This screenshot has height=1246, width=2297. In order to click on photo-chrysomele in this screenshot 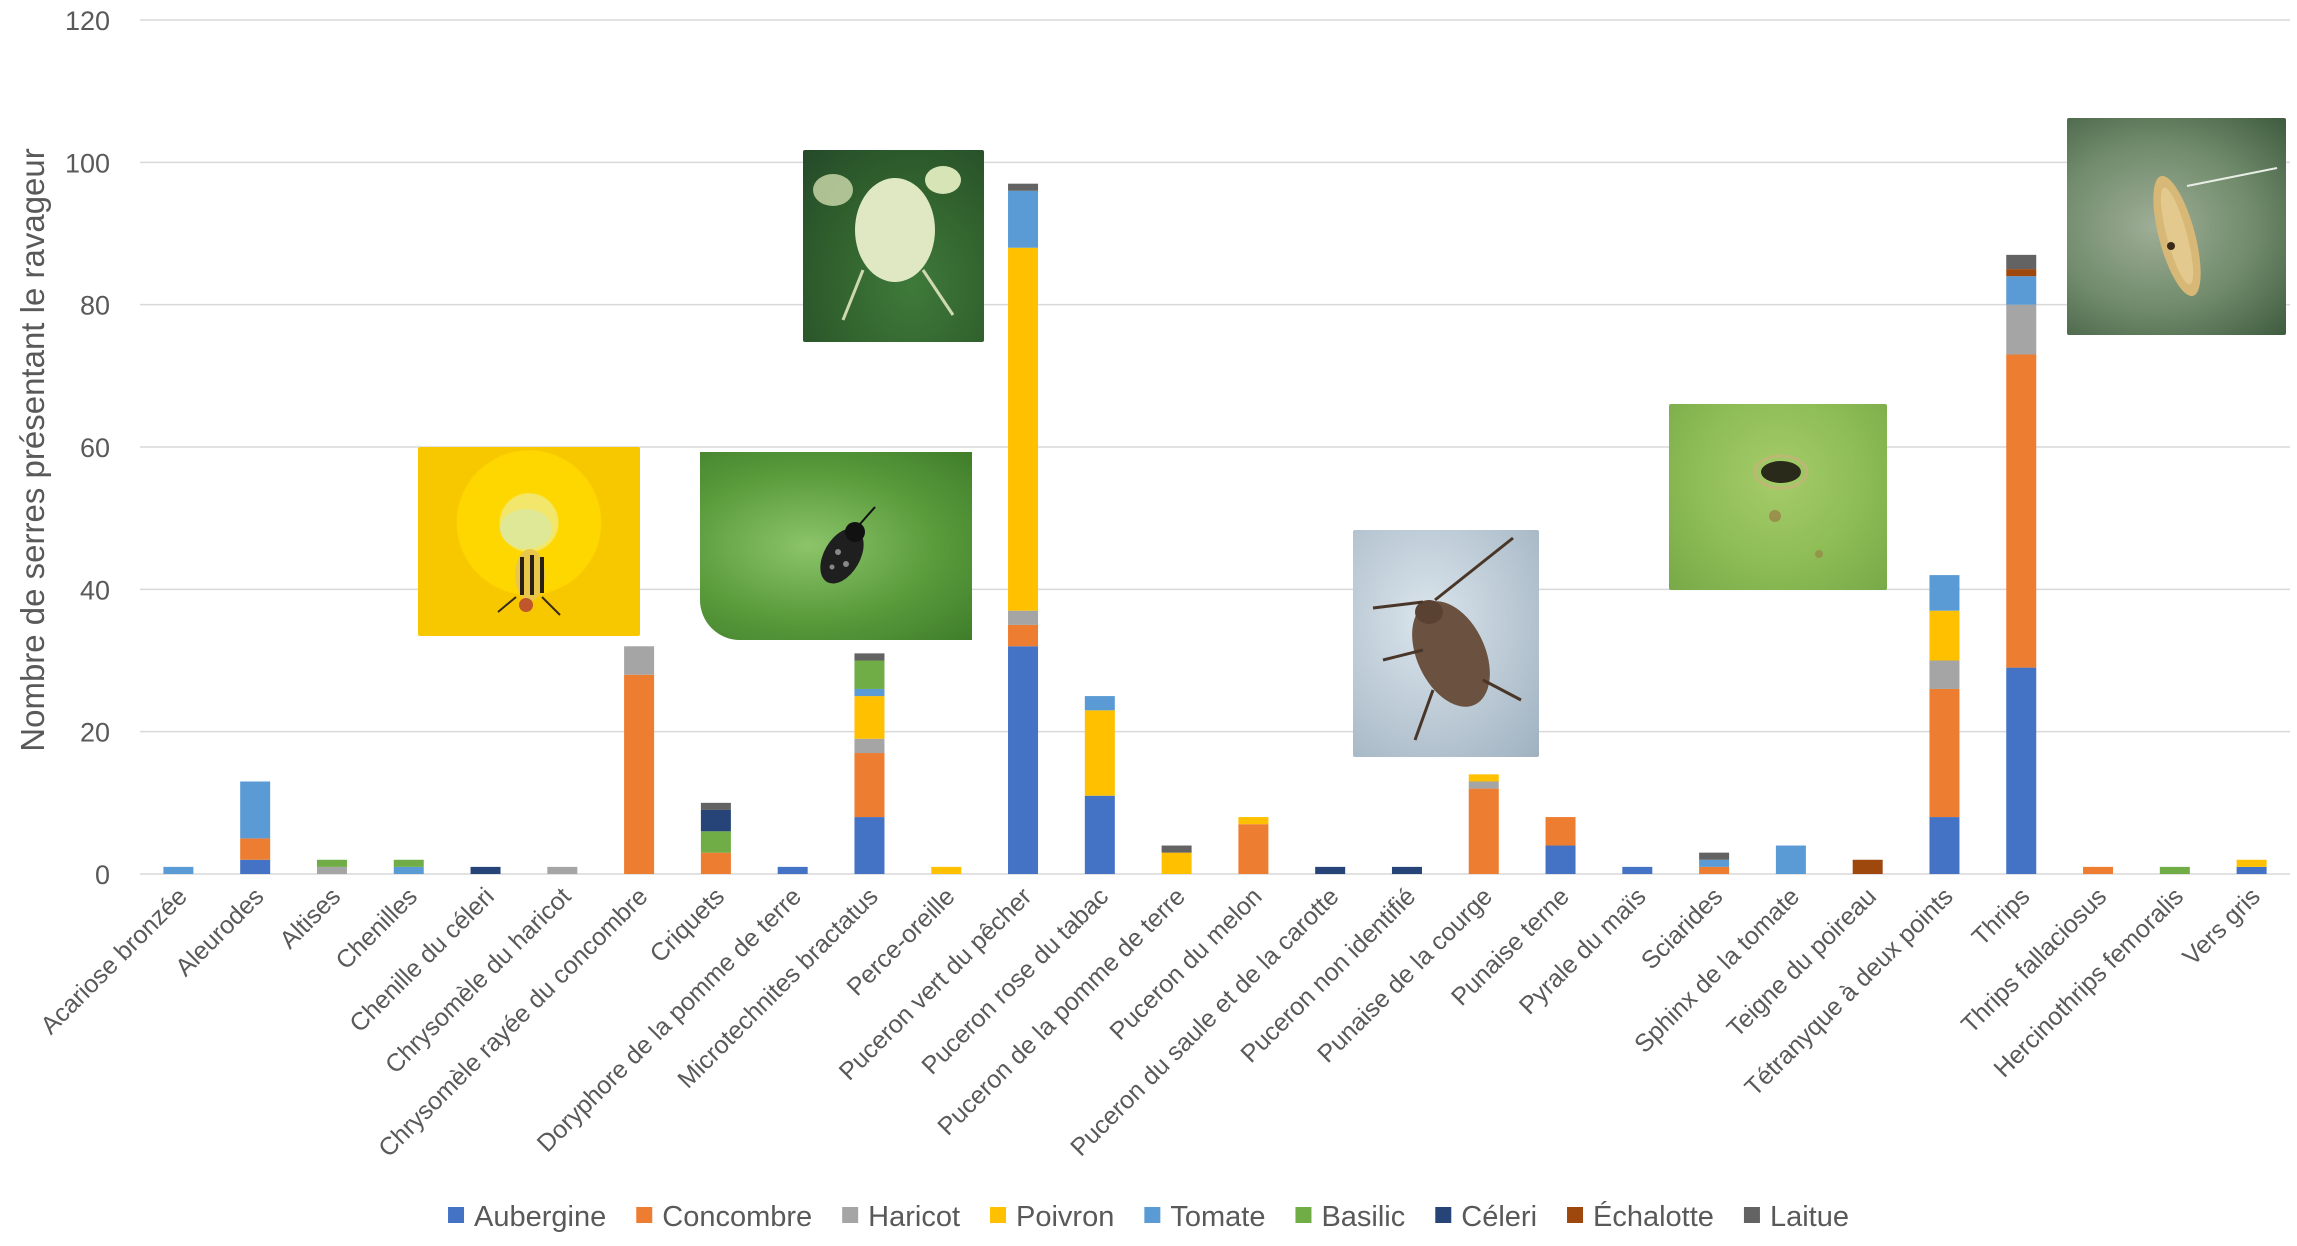, I will do `click(529, 541)`.